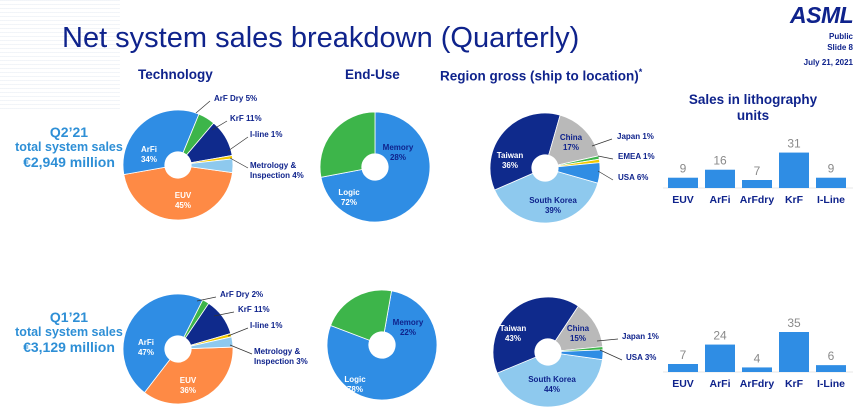  What do you see at coordinates (828, 62) in the screenshot?
I see `slide-date: July 21, 2021` at bounding box center [828, 62].